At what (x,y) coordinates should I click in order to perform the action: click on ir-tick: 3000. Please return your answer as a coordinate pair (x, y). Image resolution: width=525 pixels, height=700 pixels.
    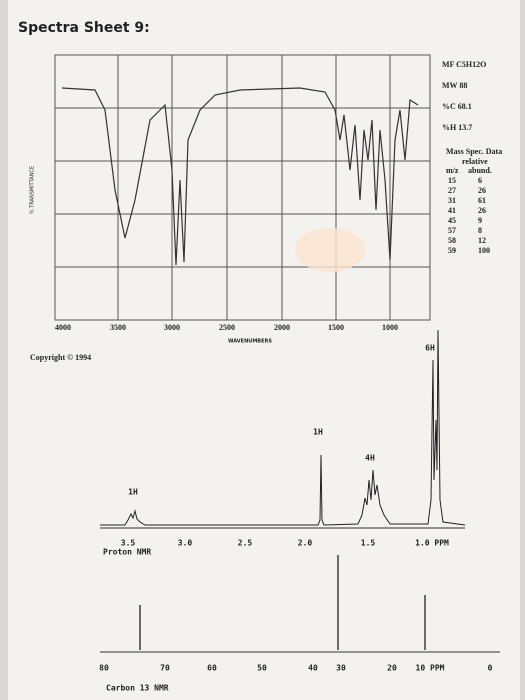
    Looking at the image, I should click on (172, 327).